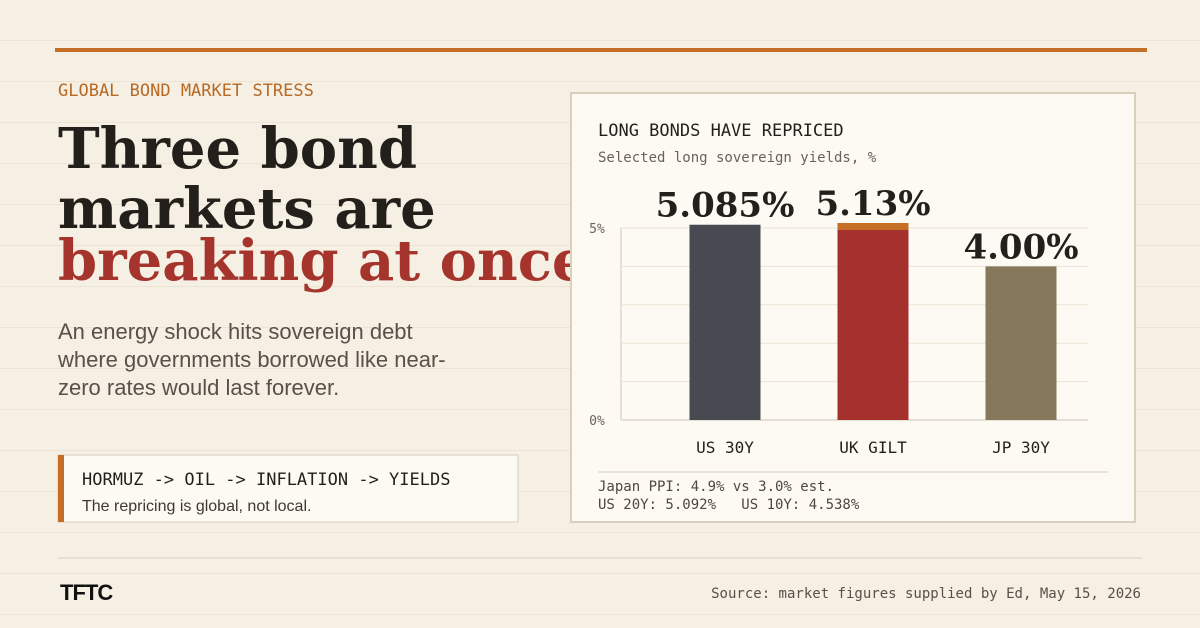  I want to click on bar-cap, so click(873, 227).